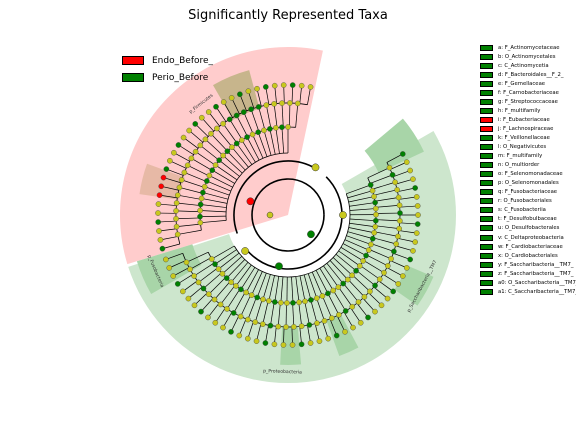 The image size is (576, 432). Describe the element at coordinates (528, 101) in the screenshot. I see `taxon-legend-item: g: F_Streptococcaceae` at that location.